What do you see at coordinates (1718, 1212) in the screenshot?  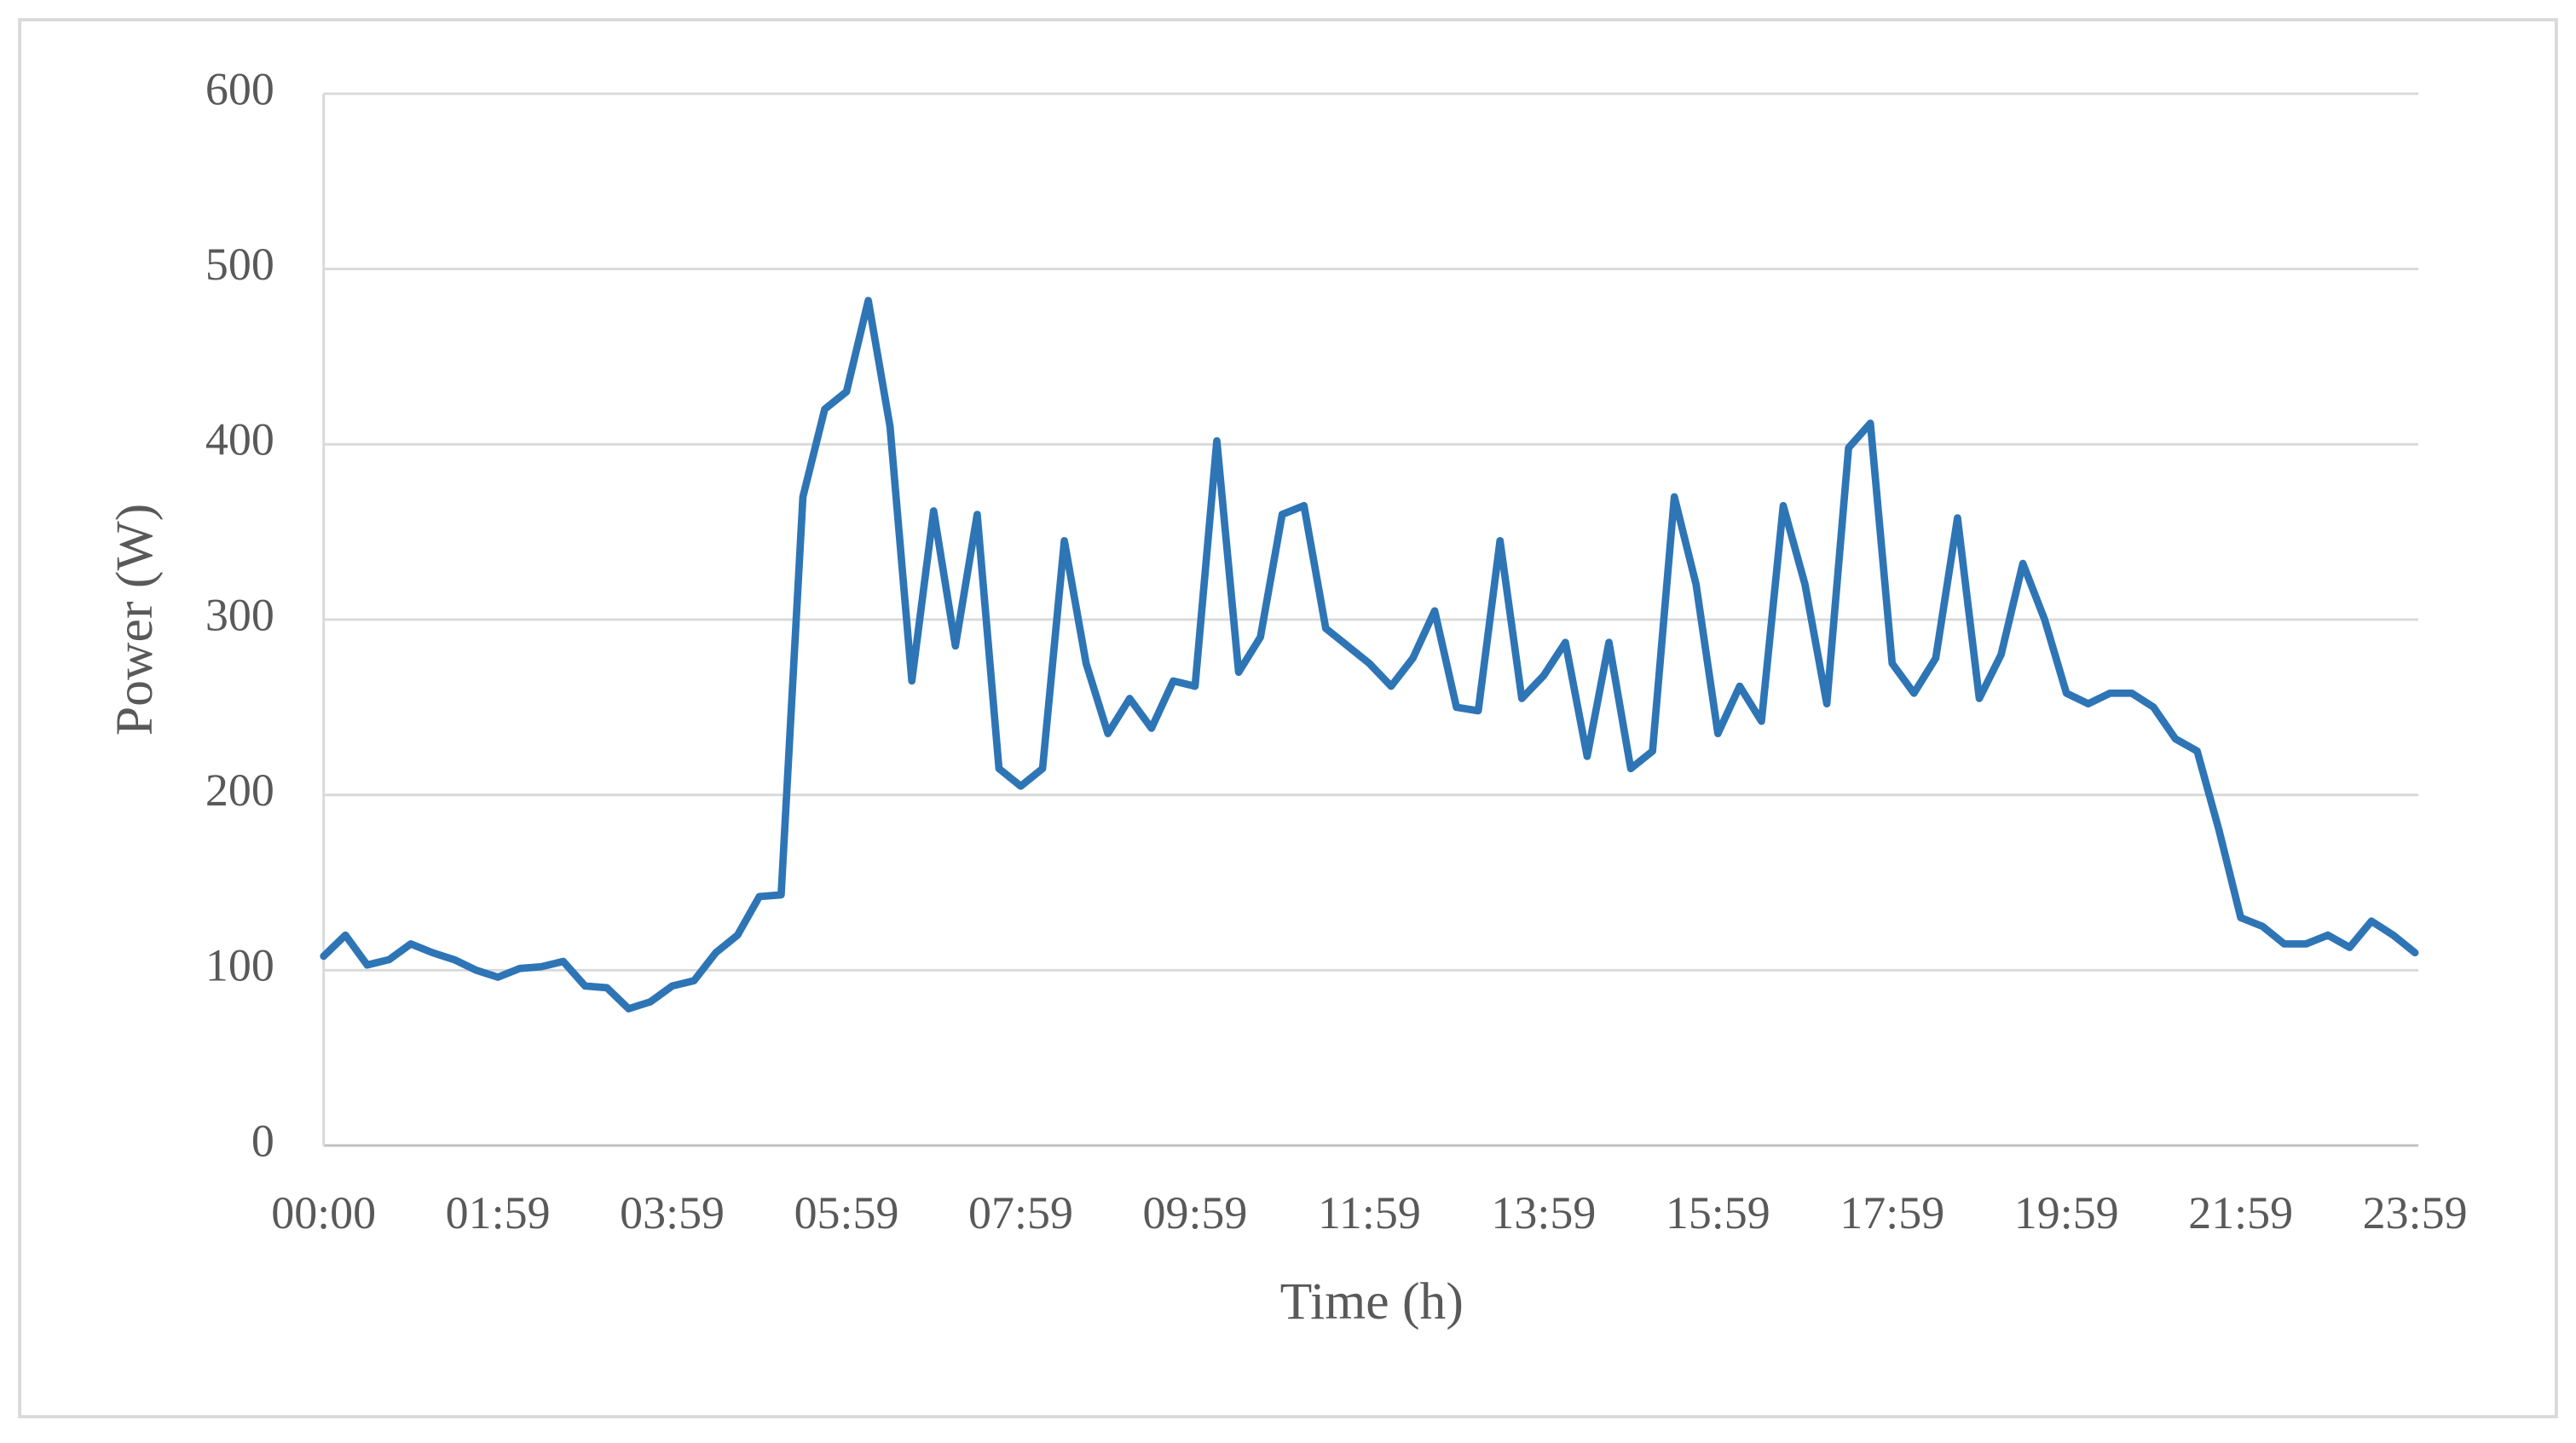 I see `x-tick-label: 15:59` at bounding box center [1718, 1212].